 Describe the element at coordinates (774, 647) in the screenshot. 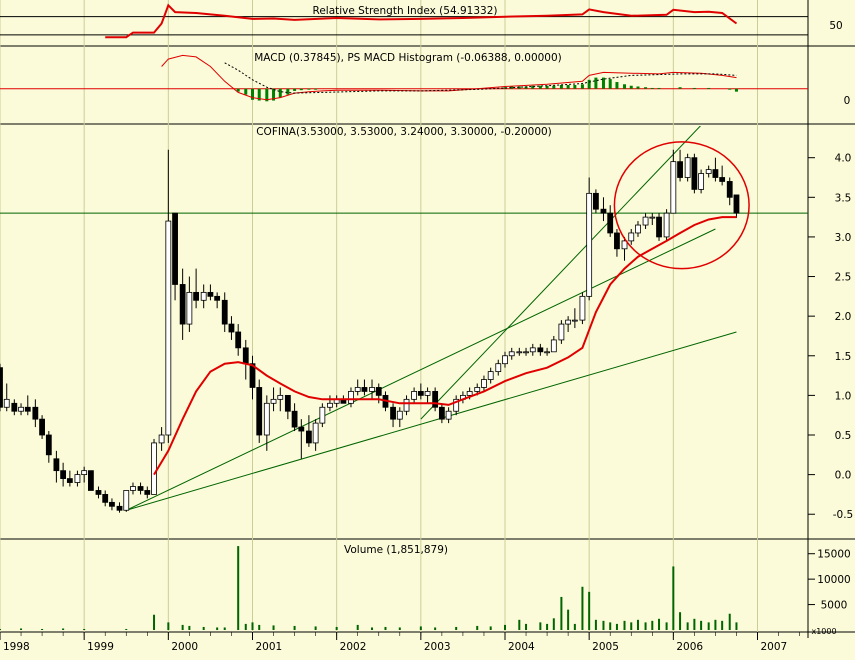

I see `x-tick-label: 2007` at that location.